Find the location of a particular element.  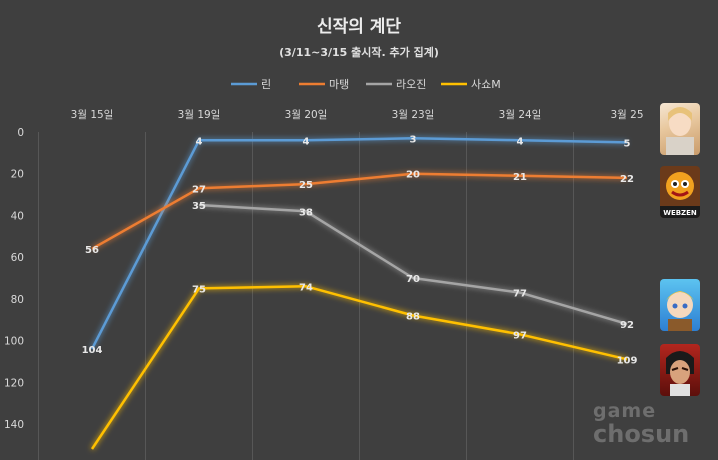

data-label: 77 is located at coordinates (520, 294).